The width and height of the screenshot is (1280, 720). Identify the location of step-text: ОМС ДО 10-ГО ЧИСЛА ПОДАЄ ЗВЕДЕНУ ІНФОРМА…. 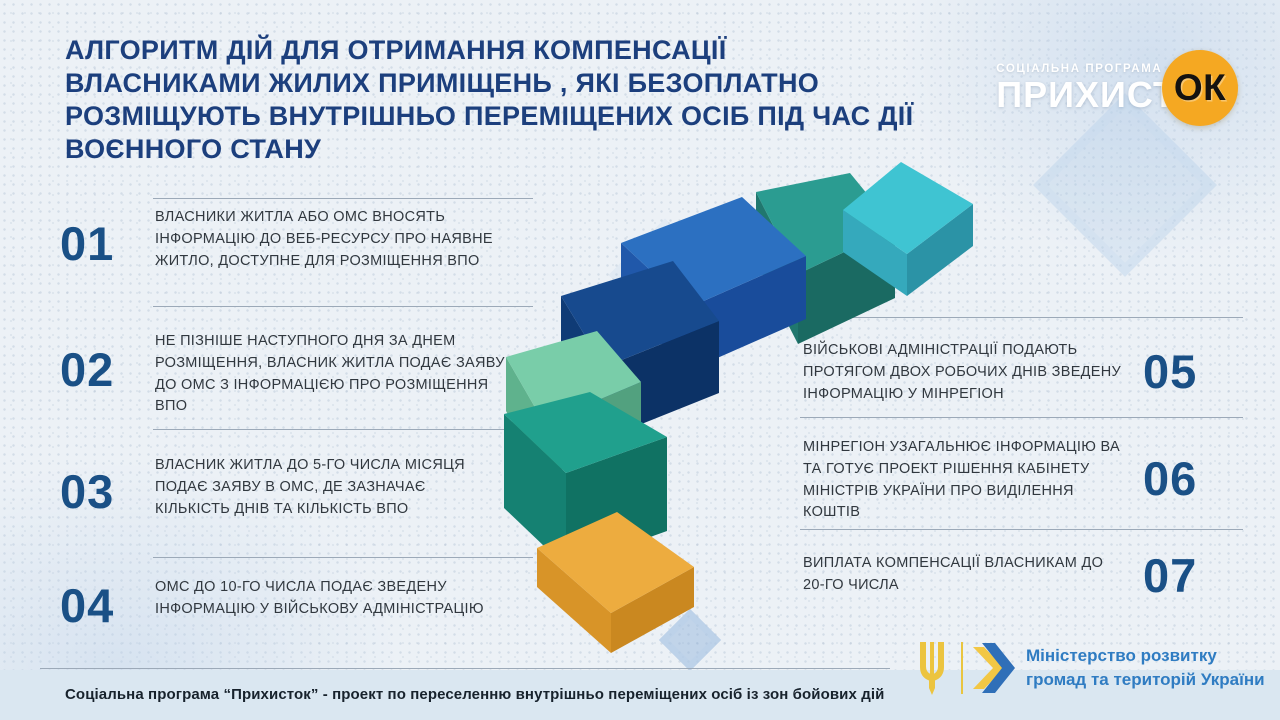
(319, 598).